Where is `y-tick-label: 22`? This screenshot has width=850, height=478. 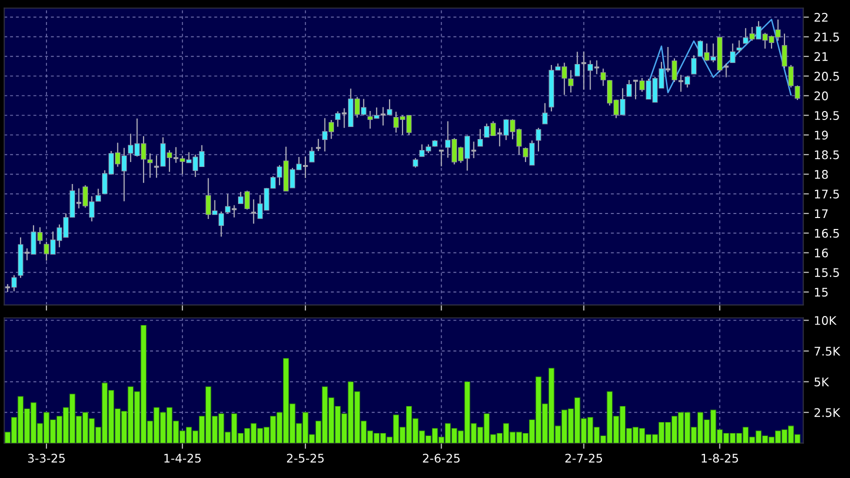 y-tick-label: 22 is located at coordinates (821, 17).